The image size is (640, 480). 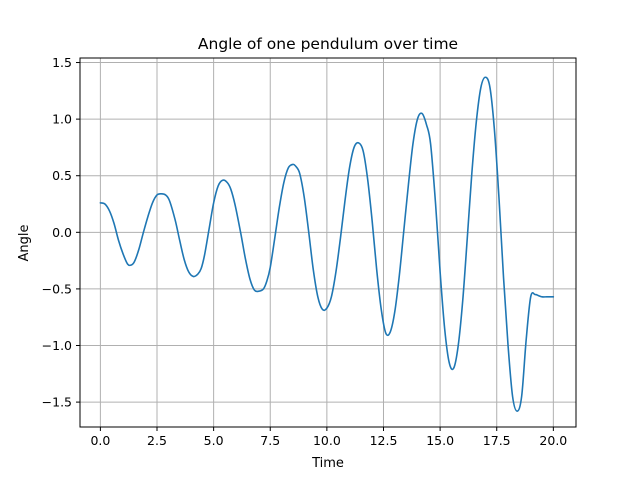 What do you see at coordinates (440, 440) in the screenshot?
I see `x-tick-label: 15.0` at bounding box center [440, 440].